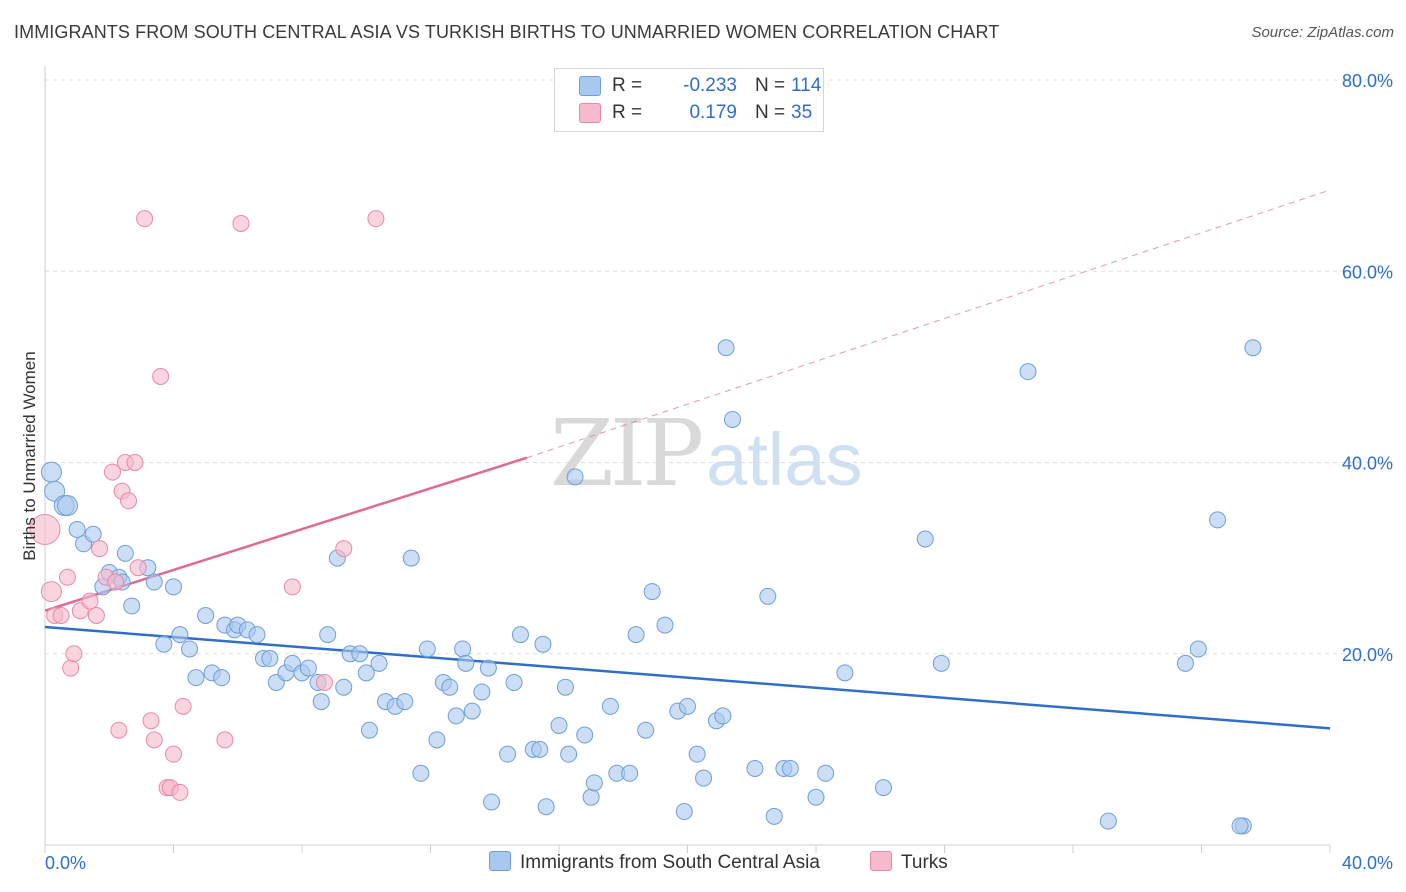  Describe the element at coordinates (670, 862) in the screenshot. I see `bottom-legend-label-immigrants: Immigrants from South Central Asia` at that location.